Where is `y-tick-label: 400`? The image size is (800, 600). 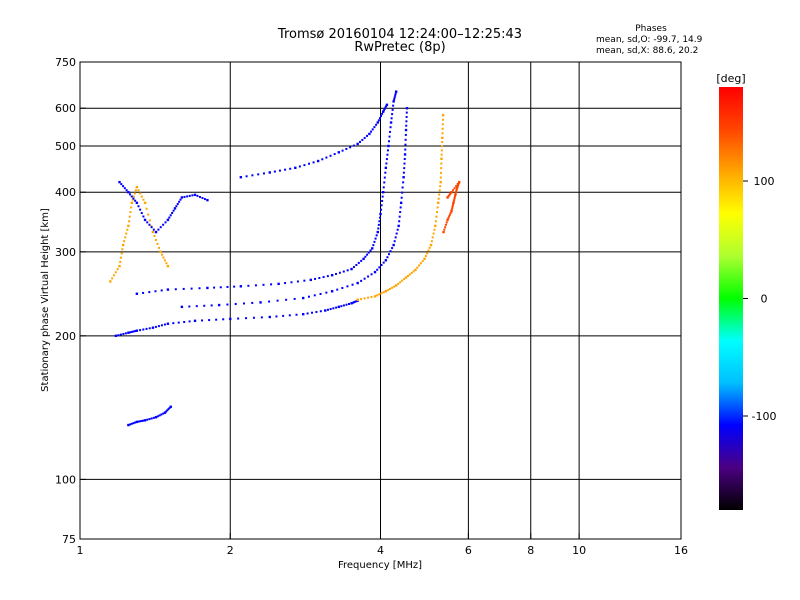 y-tick-label: 400 is located at coordinates (65, 192).